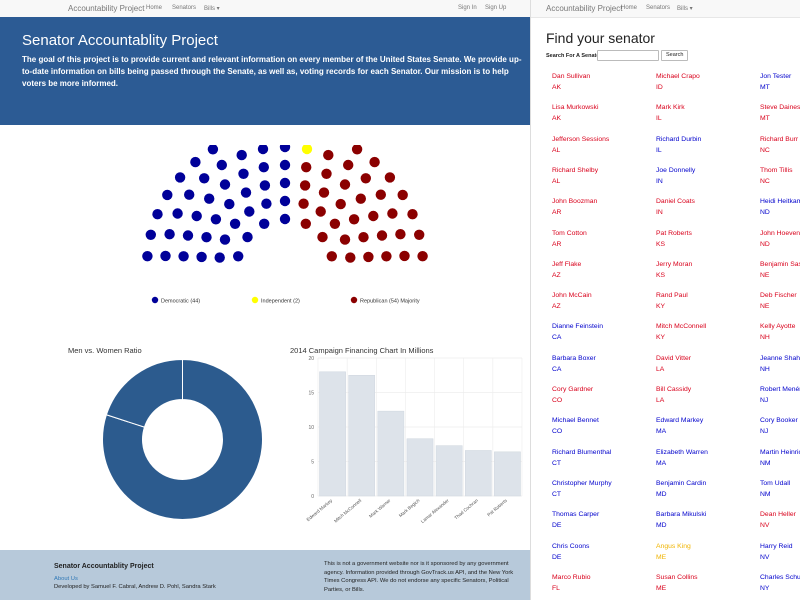 Image resolution: width=800 pixels, height=600 pixels. I want to click on senator-card: Michael Crapo ID, so click(678, 82).